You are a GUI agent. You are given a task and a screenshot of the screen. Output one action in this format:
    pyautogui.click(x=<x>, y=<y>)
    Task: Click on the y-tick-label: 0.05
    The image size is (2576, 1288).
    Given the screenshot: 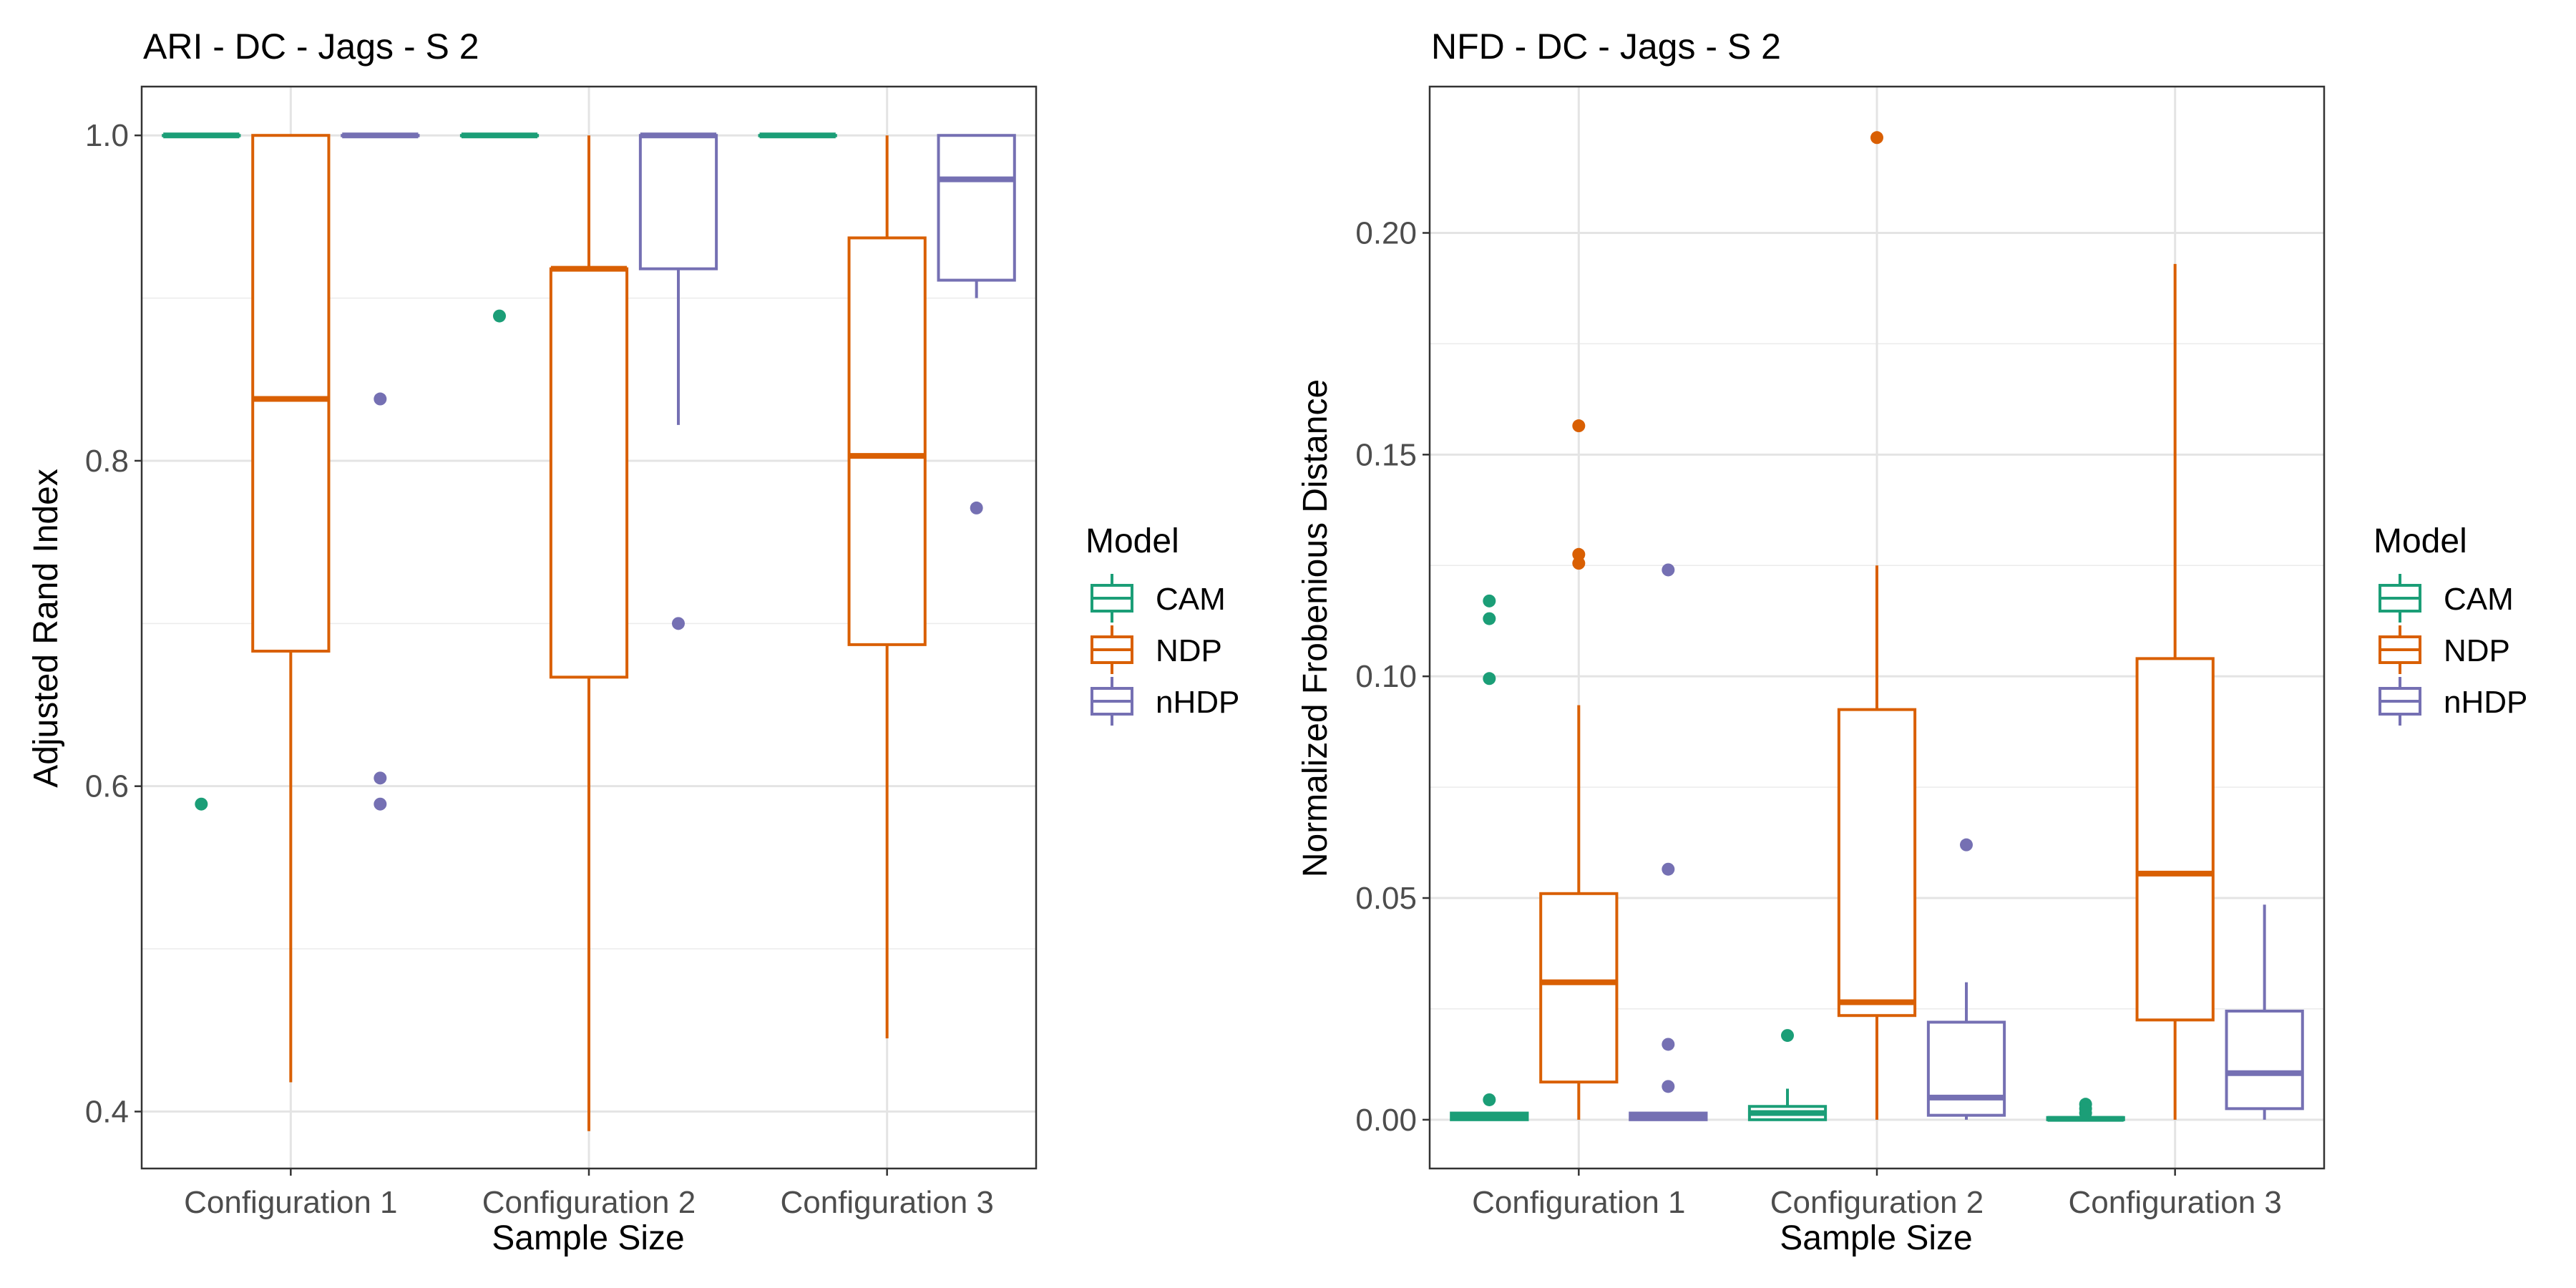 What is the action you would take?
    pyautogui.click(x=1386, y=898)
    